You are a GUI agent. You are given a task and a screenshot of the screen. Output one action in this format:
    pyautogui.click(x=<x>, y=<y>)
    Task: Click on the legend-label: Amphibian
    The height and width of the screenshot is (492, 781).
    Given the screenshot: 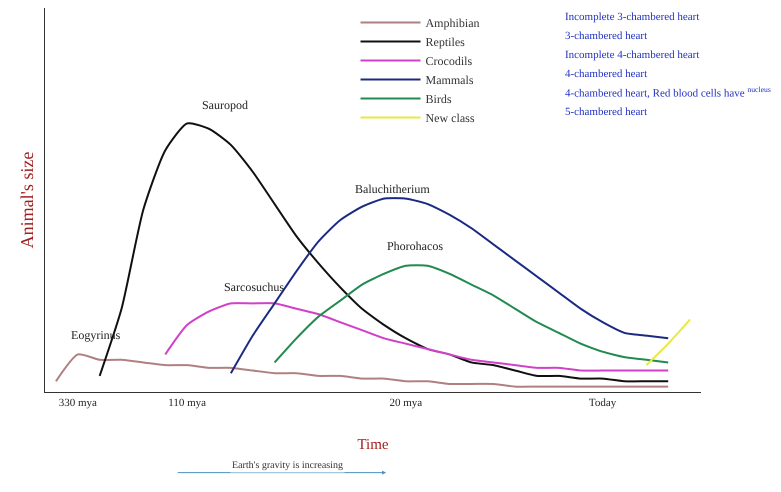 What is the action you would take?
    pyautogui.click(x=453, y=23)
    